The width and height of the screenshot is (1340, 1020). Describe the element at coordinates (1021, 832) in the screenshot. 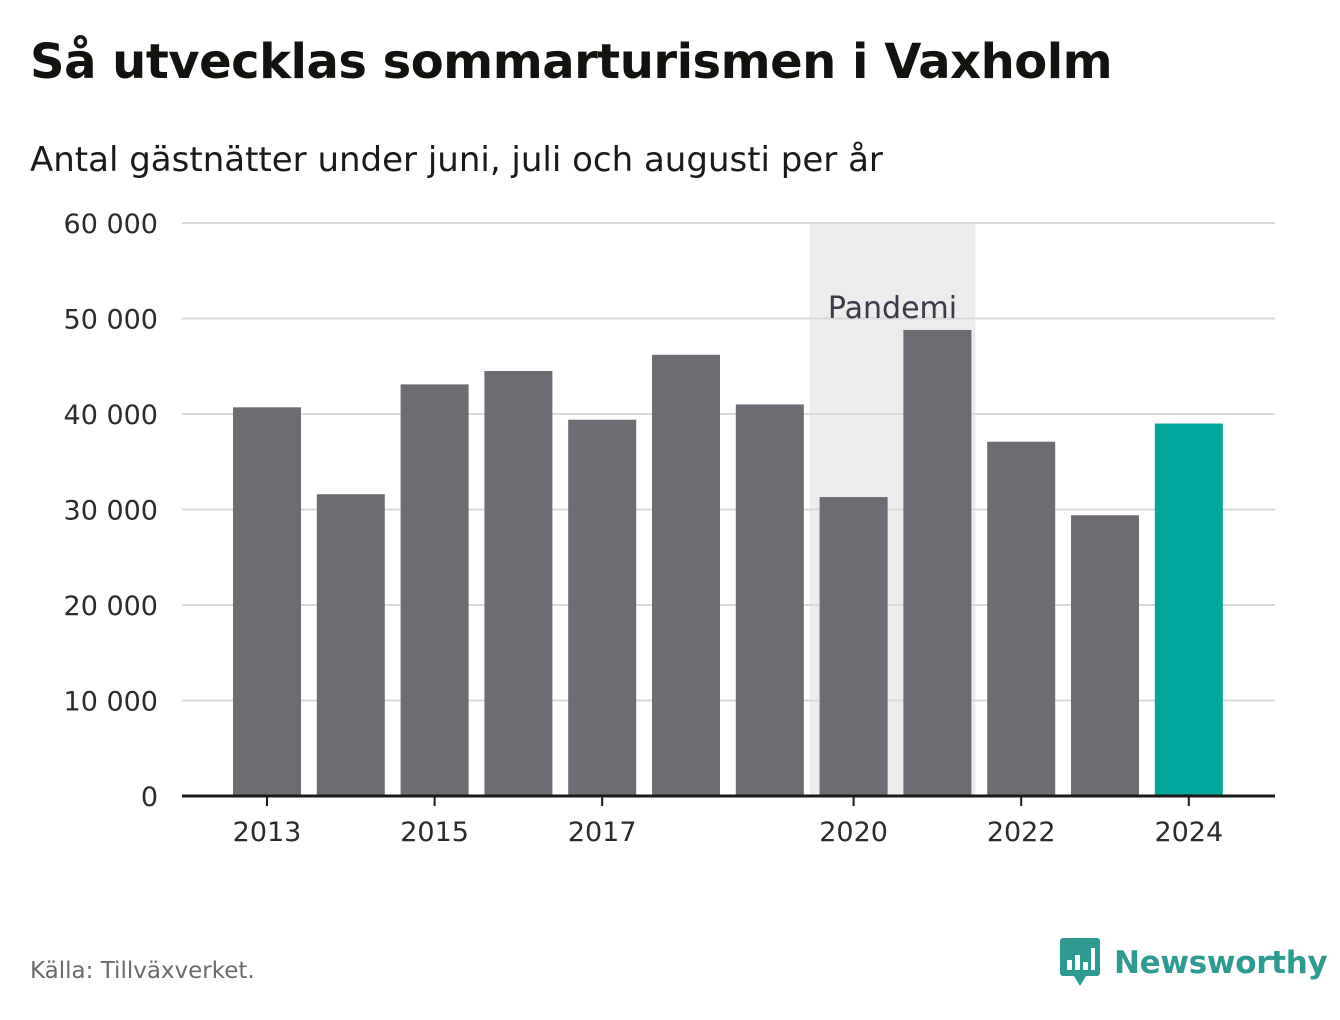

I see `x-tick-label: 2022` at that location.